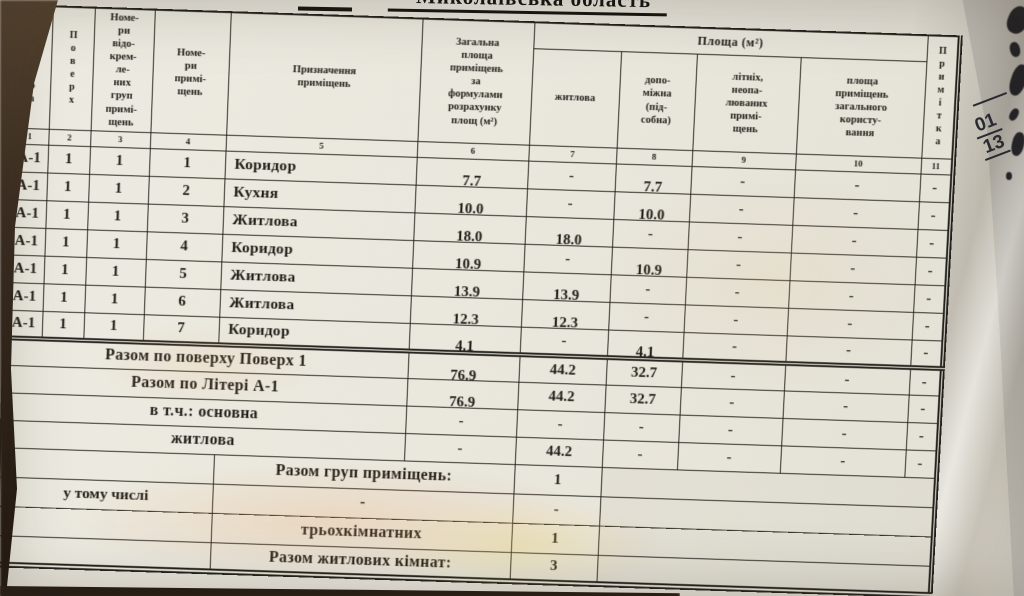 This screenshot has width=1024, height=596. I want to click on cell: 13.9, so click(566, 286).